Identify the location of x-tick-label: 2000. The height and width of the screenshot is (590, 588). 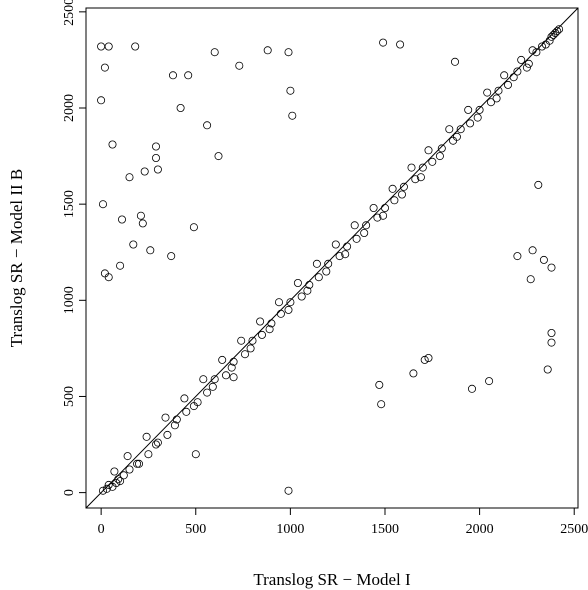
(480, 529).